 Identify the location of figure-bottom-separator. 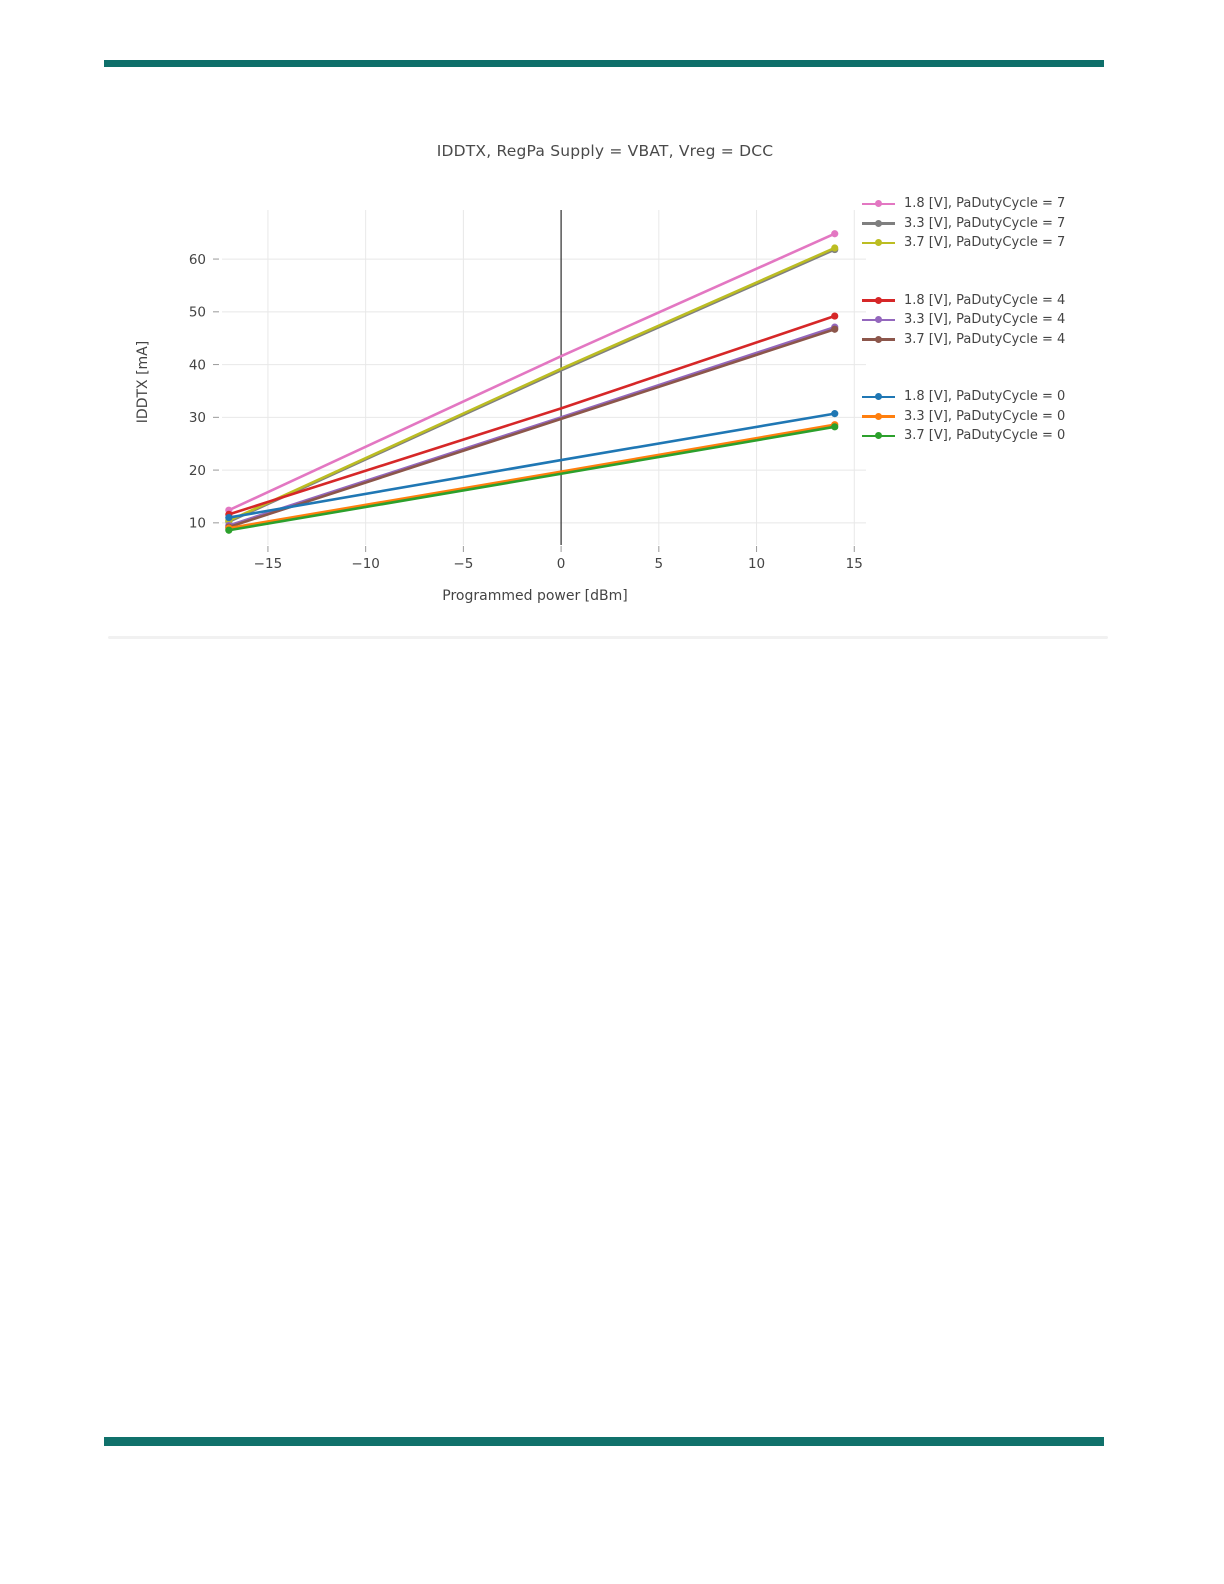
(608, 637).